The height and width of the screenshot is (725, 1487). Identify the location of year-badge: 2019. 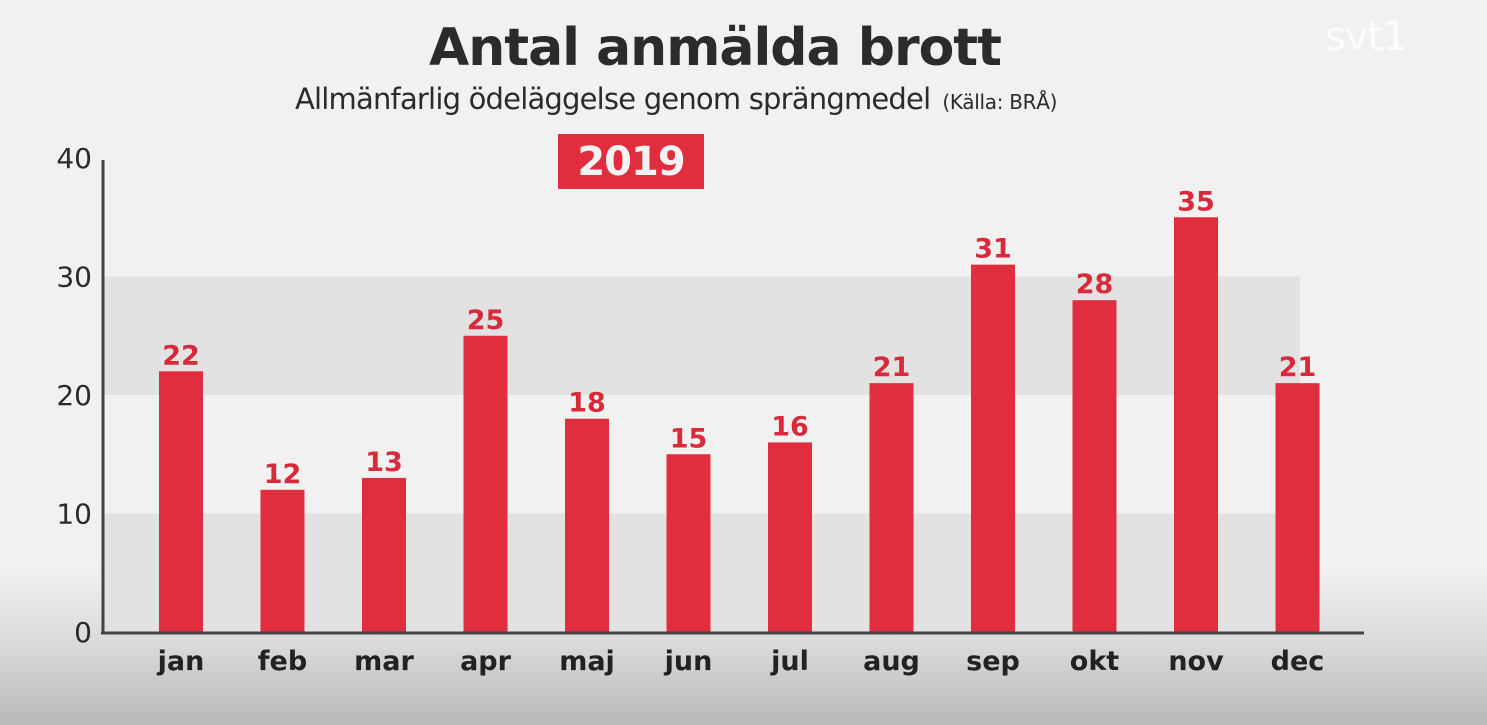
(631, 161).